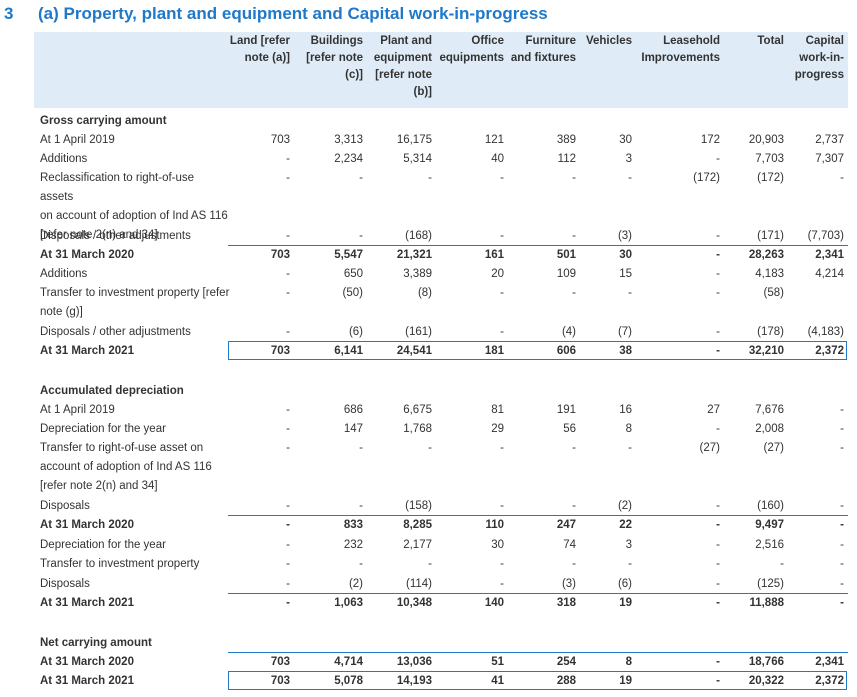 This screenshot has height=697, width=857. What do you see at coordinates (414, 681) in the screenshot?
I see `cell-value: 14,193` at bounding box center [414, 681].